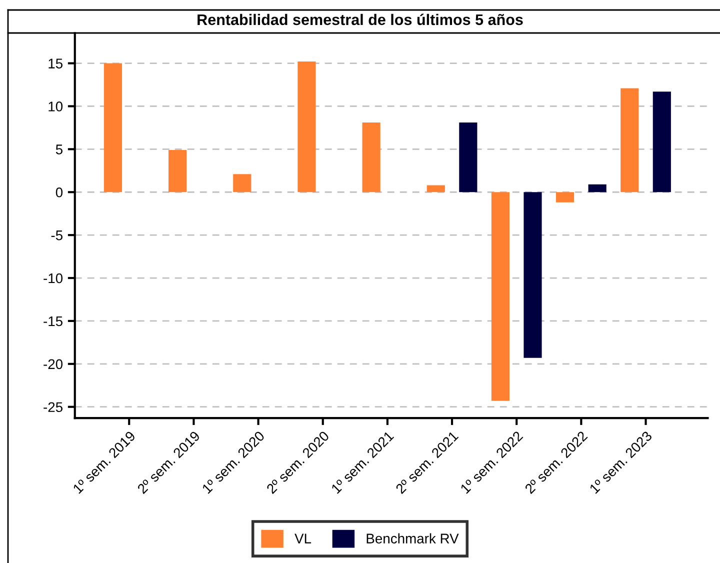 The height and width of the screenshot is (563, 720). I want to click on y-tick-label: 10, so click(55, 107).